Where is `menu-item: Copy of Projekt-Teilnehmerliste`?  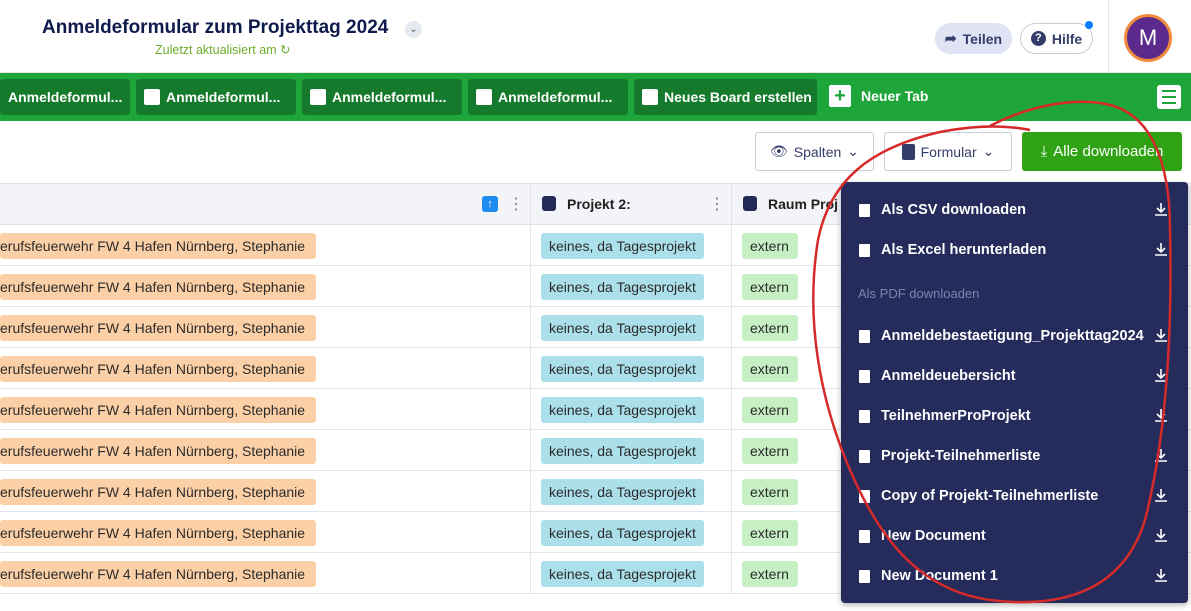 menu-item: Copy of Projekt-Teilnehmerliste is located at coordinates (1014, 496).